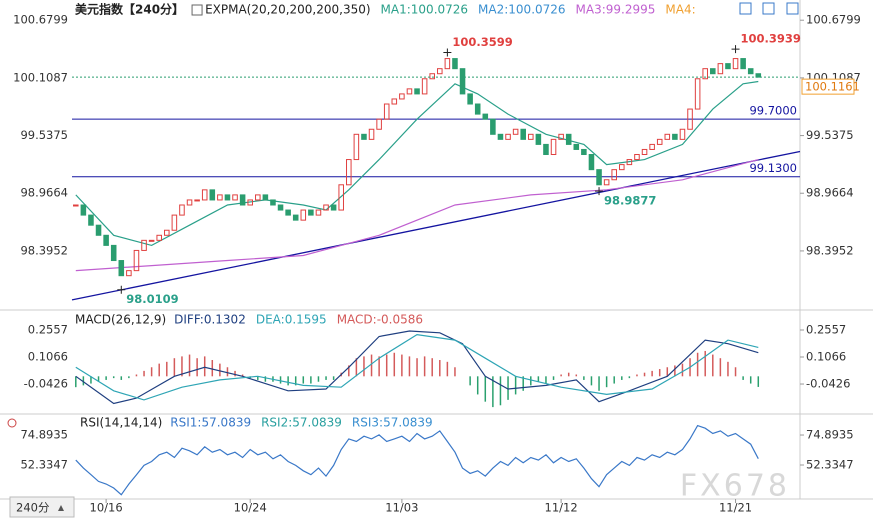 The image size is (873, 518). Describe the element at coordinates (210, 320) in the screenshot. I see `legend-entry: DIFF:0.1302` at that location.